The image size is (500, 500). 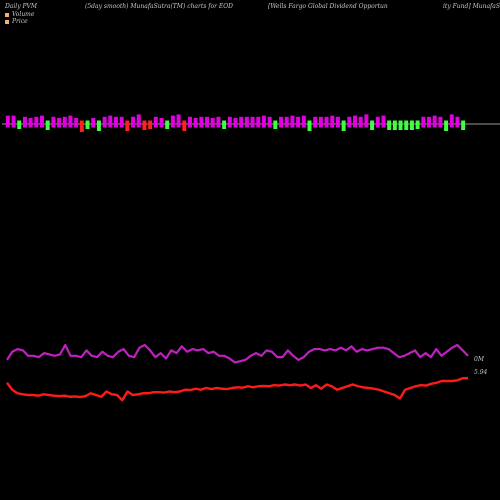 What do you see at coordinates (23, 14) in the screenshot?
I see `legend-volume-label: Volume` at bounding box center [23, 14].